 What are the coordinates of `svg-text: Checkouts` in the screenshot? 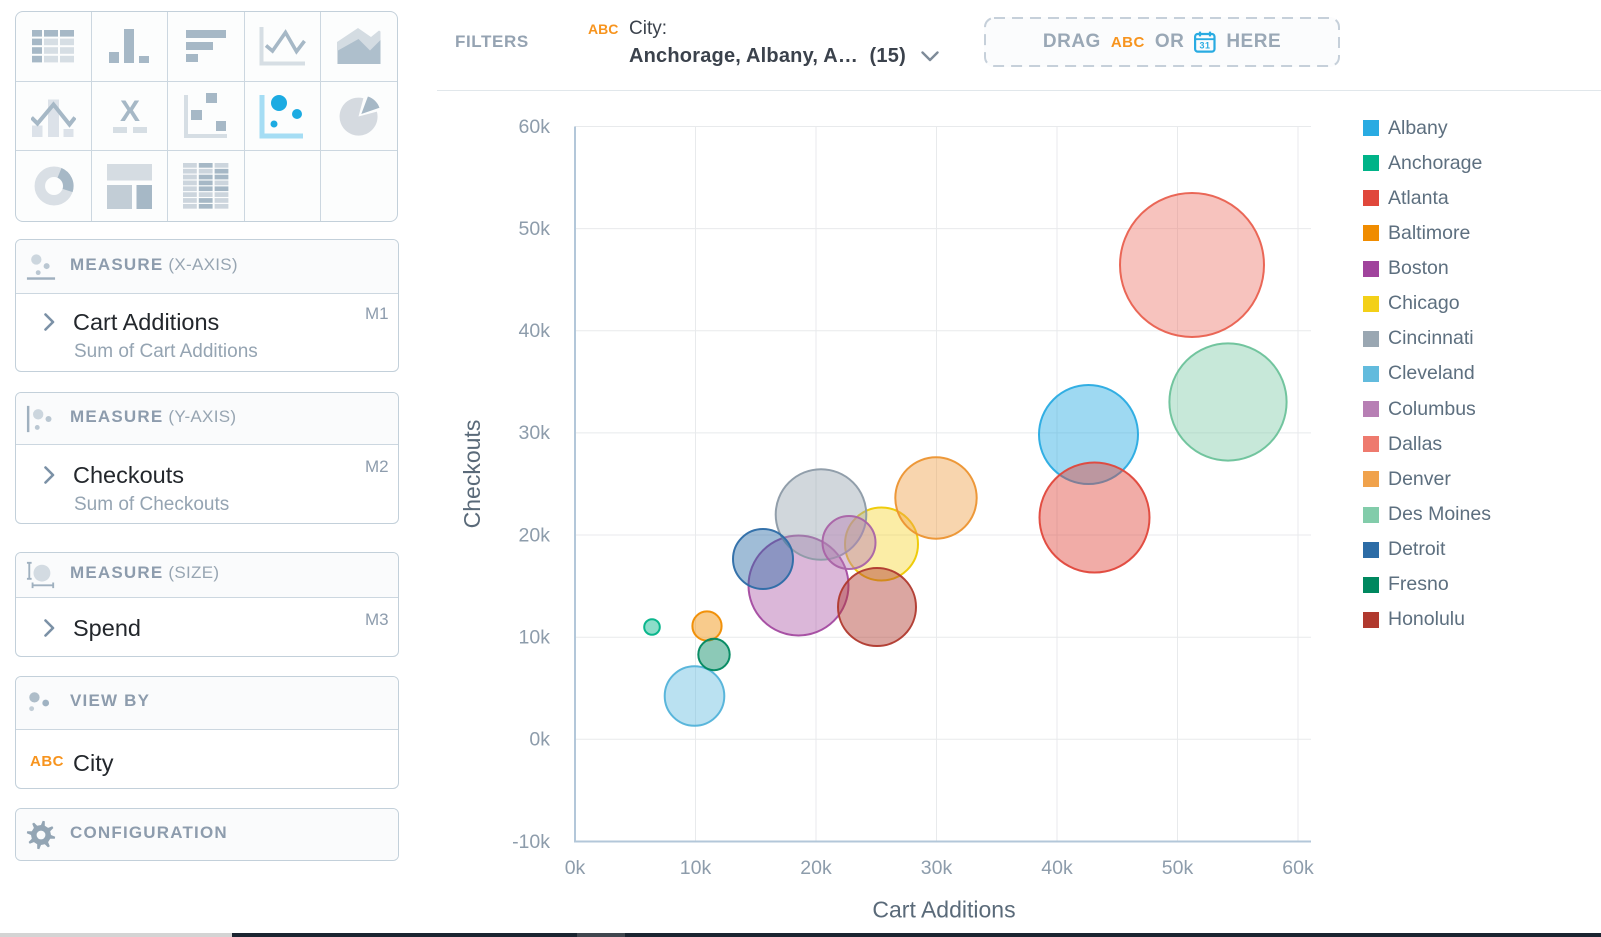 It's located at (472, 474).